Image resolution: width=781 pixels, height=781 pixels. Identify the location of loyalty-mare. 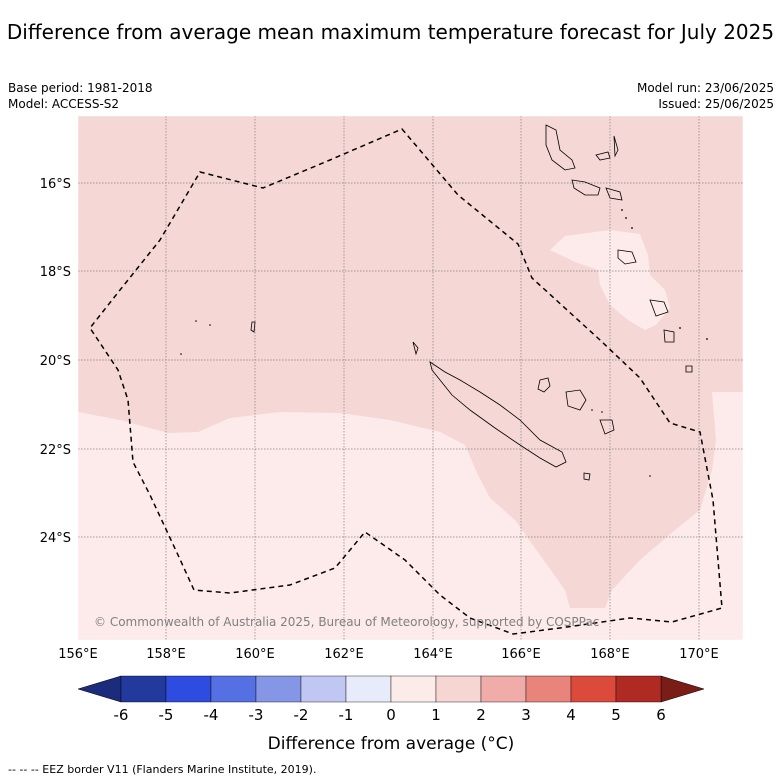
(607, 427).